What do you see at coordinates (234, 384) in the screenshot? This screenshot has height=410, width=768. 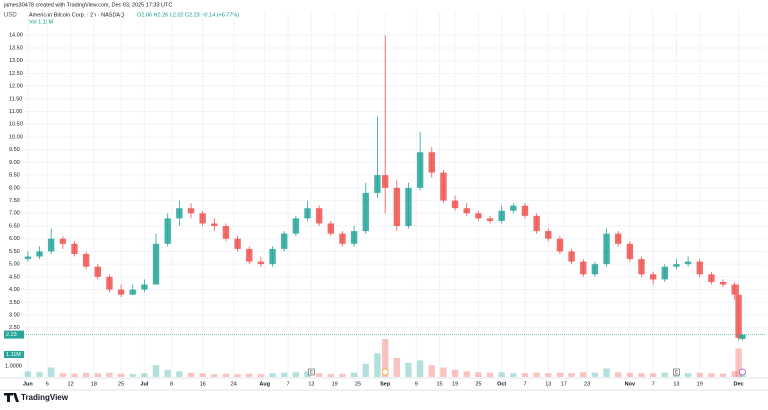 I see `x-tick-label: 24` at bounding box center [234, 384].